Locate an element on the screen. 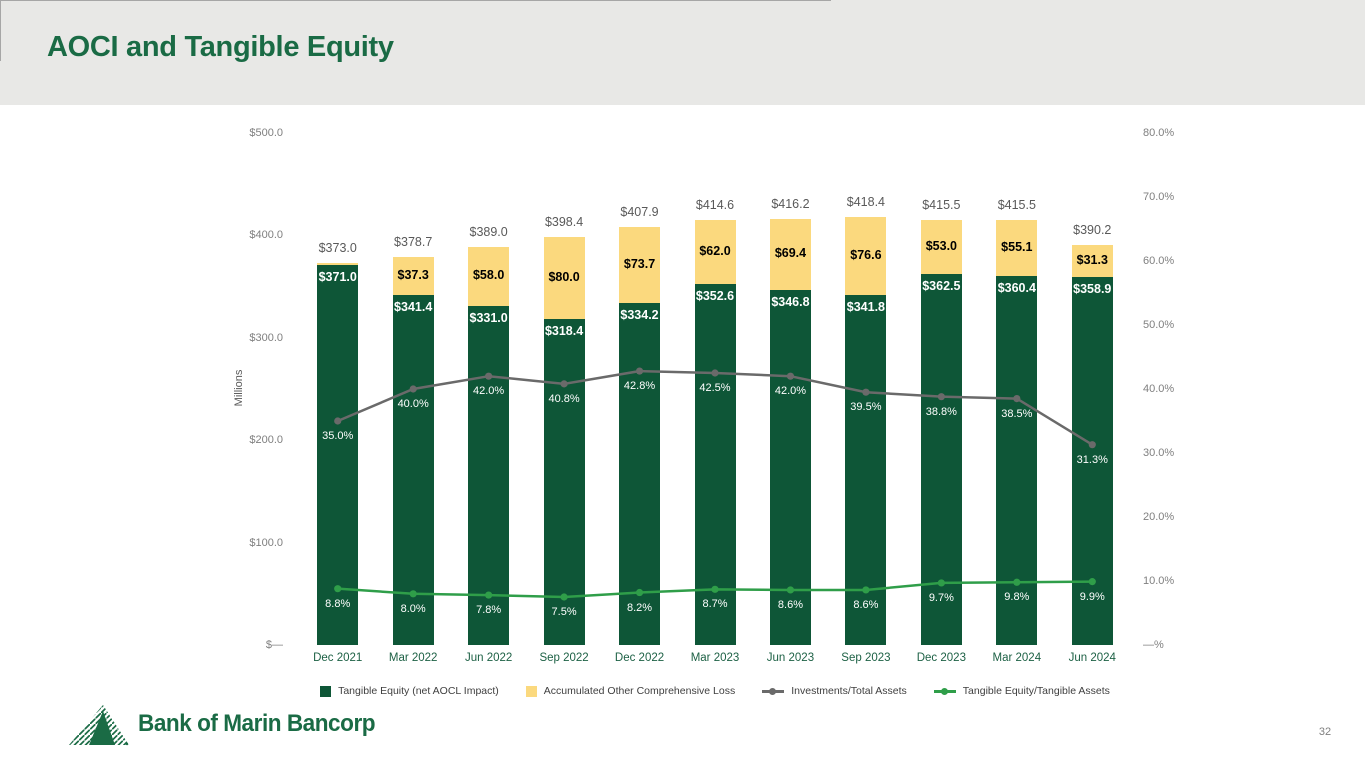 This screenshot has width=1365, height=768. line-point-label: 40.0% is located at coordinates (413, 404).